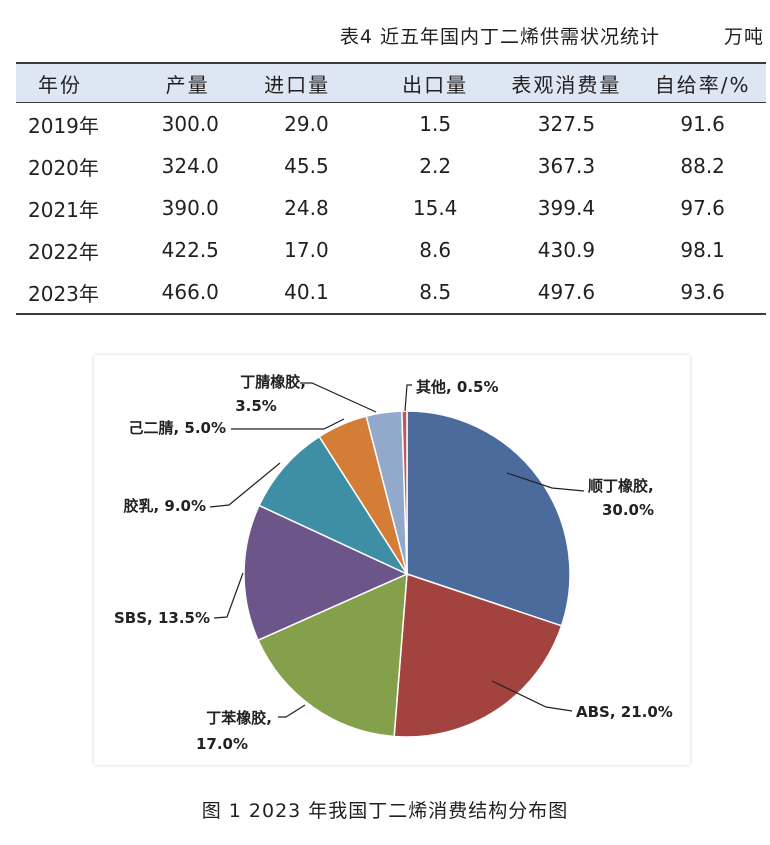 The width and height of the screenshot is (770, 845). What do you see at coordinates (391, 208) in the screenshot?
I see `table-row: 2021年 390.0 24.8 15.4 399.4 97.6` at bounding box center [391, 208].